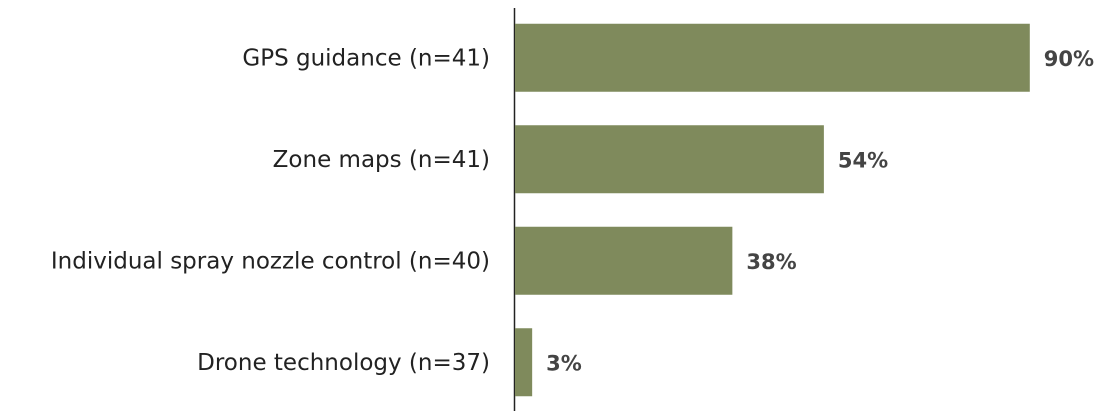 This screenshot has width=1106, height=411. Describe the element at coordinates (381, 160) in the screenshot. I see `category-label: Zone maps (n=41)` at that location.